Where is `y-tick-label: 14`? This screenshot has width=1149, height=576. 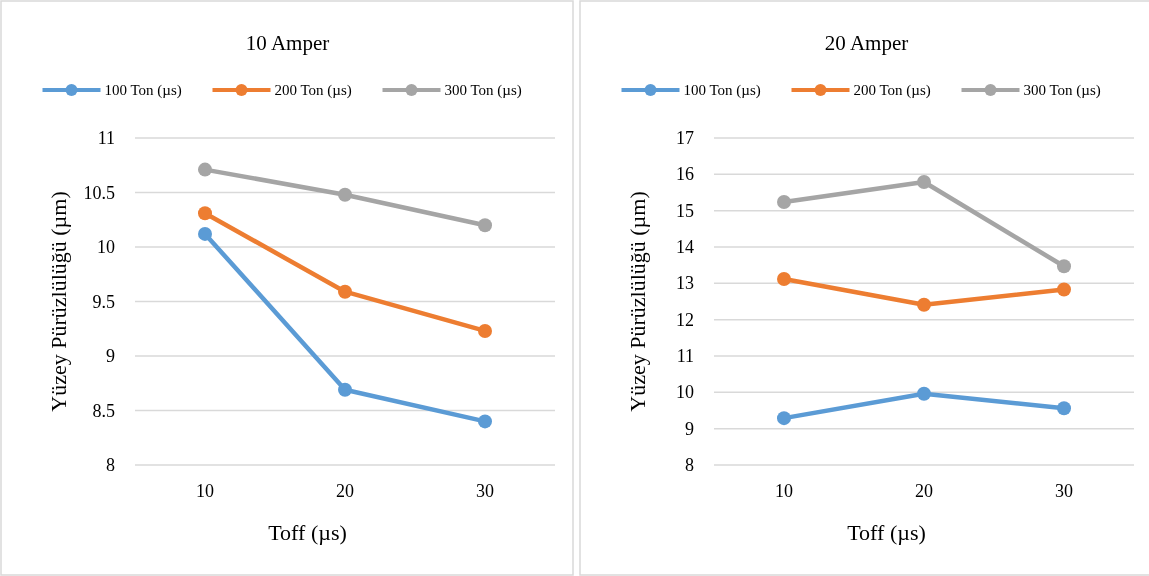 y-tick-label: 14 is located at coordinates (685, 247).